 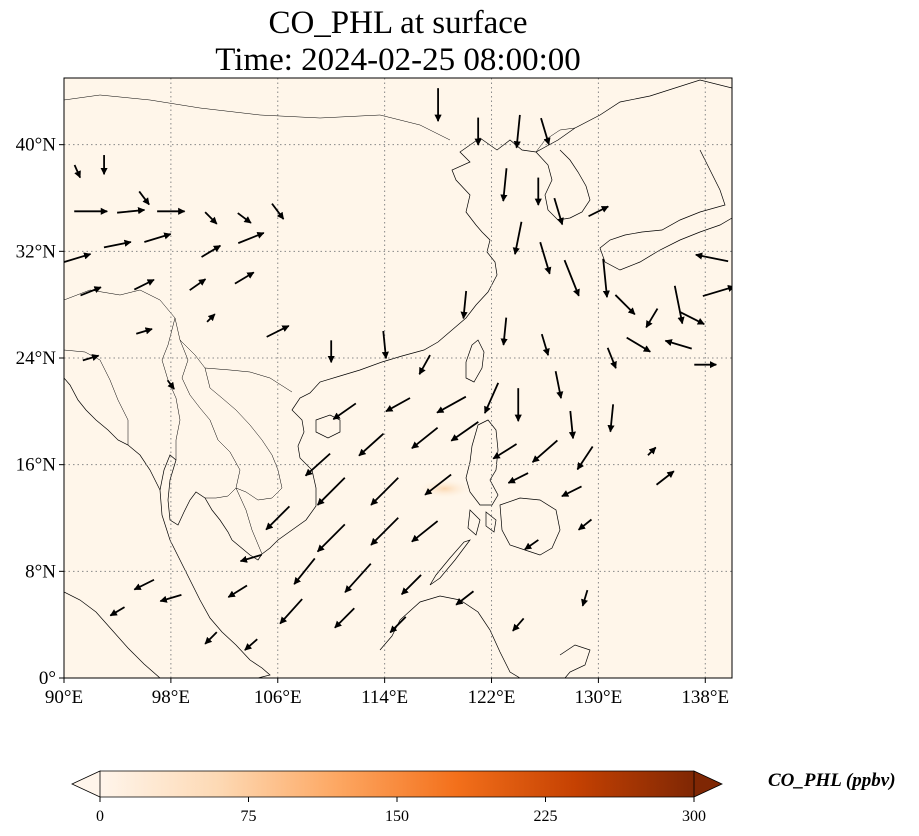 I want to click on colorbar-tick-label: 75, so click(x=249, y=816).